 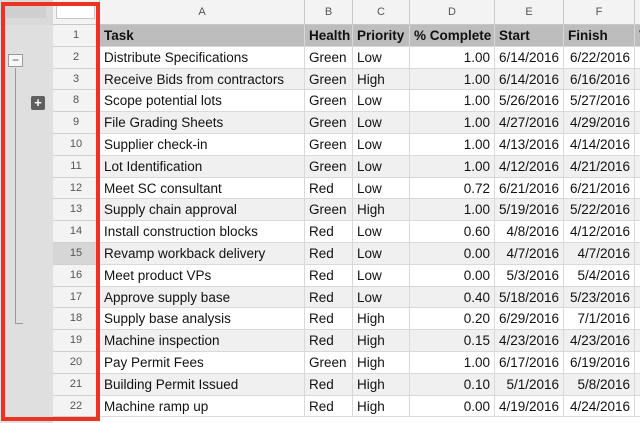 I want to click on cell-start: 5/19/2016, so click(x=529, y=210).